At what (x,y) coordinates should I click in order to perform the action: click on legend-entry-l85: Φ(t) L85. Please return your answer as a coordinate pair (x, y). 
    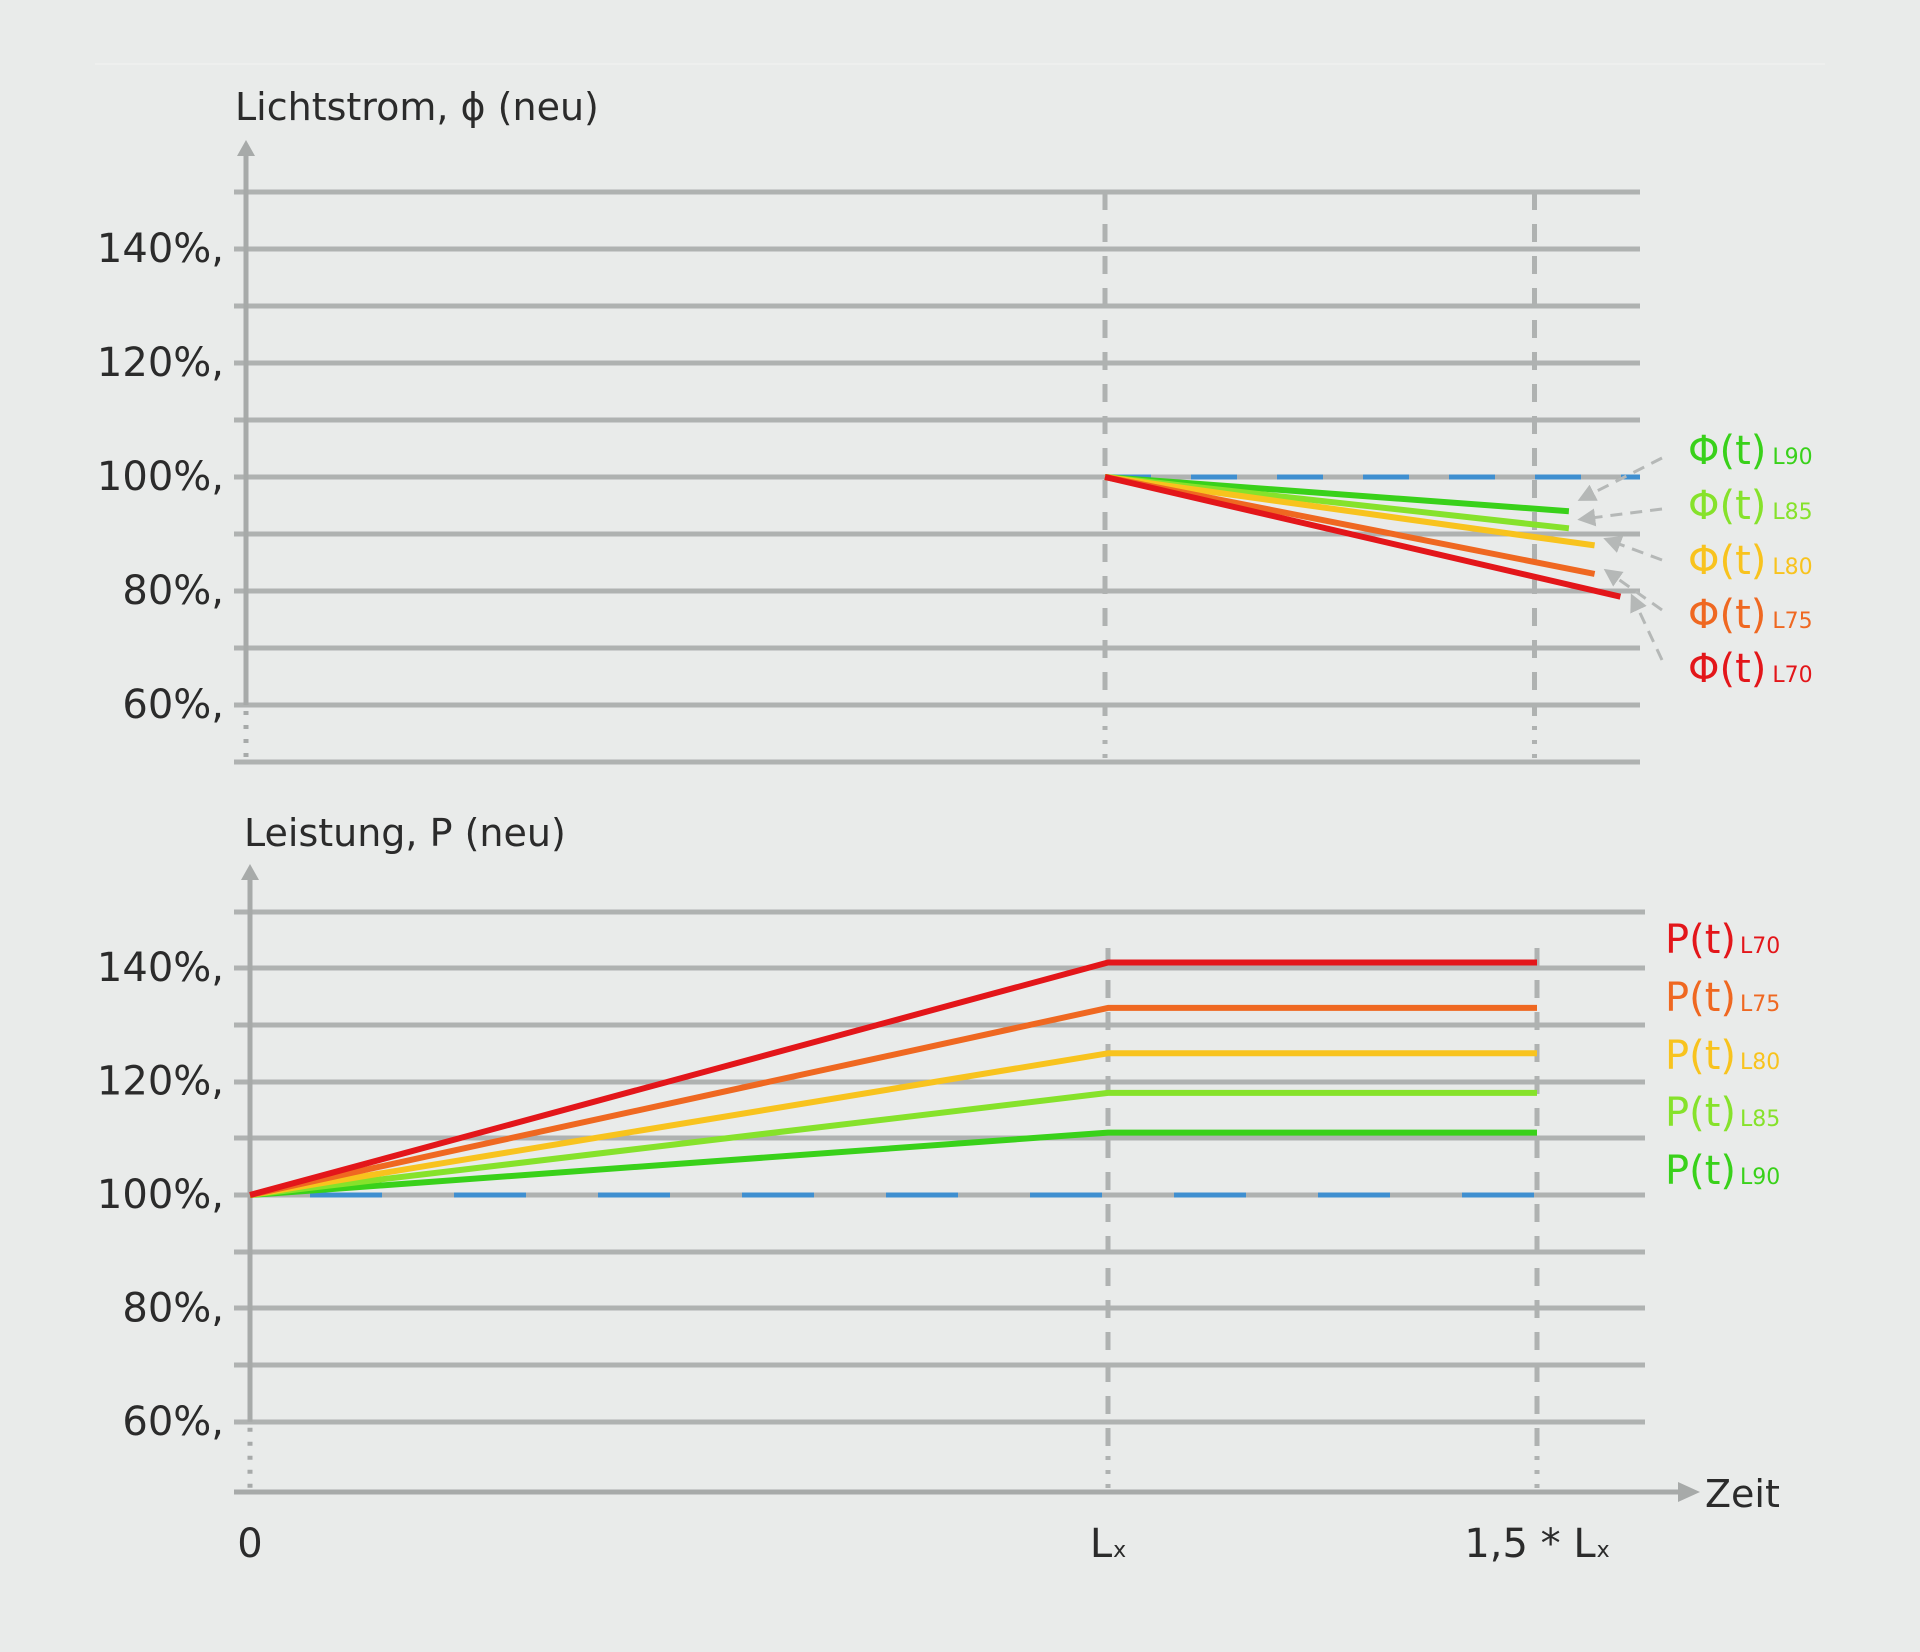
    Looking at the image, I should click on (1750, 506).